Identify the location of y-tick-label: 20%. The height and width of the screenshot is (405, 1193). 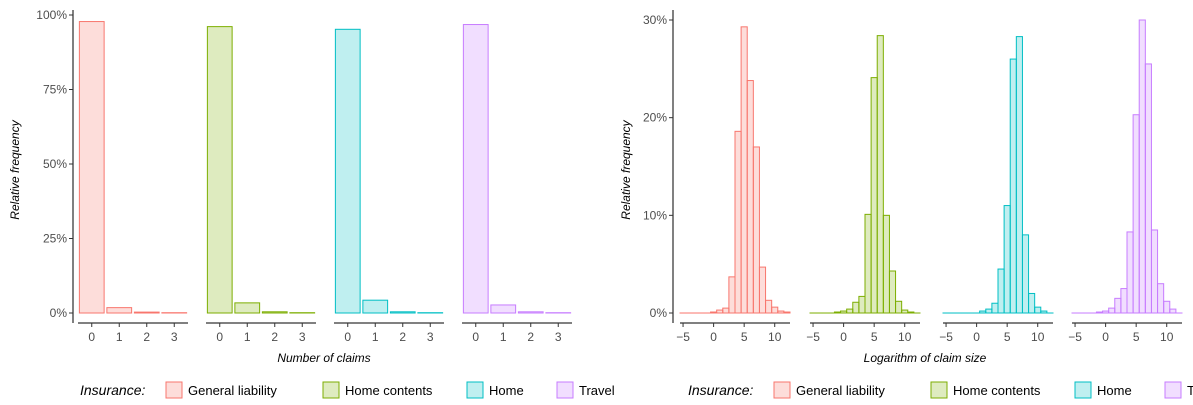
(655, 118).